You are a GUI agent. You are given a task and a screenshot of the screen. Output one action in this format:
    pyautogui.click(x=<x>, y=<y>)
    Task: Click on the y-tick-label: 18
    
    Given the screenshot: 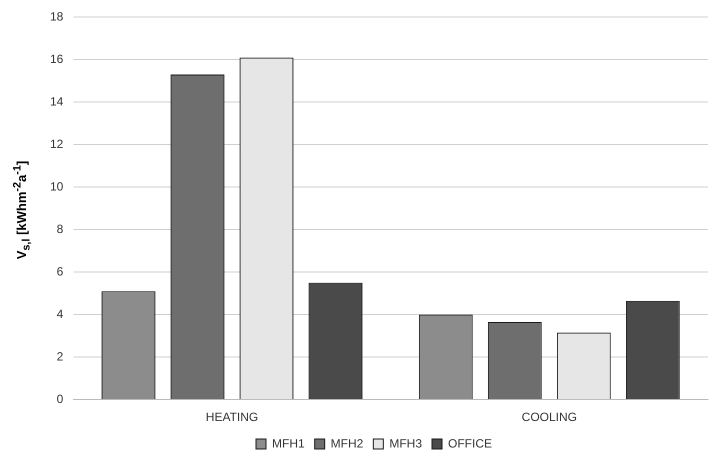 What is the action you would take?
    pyautogui.click(x=57, y=17)
    